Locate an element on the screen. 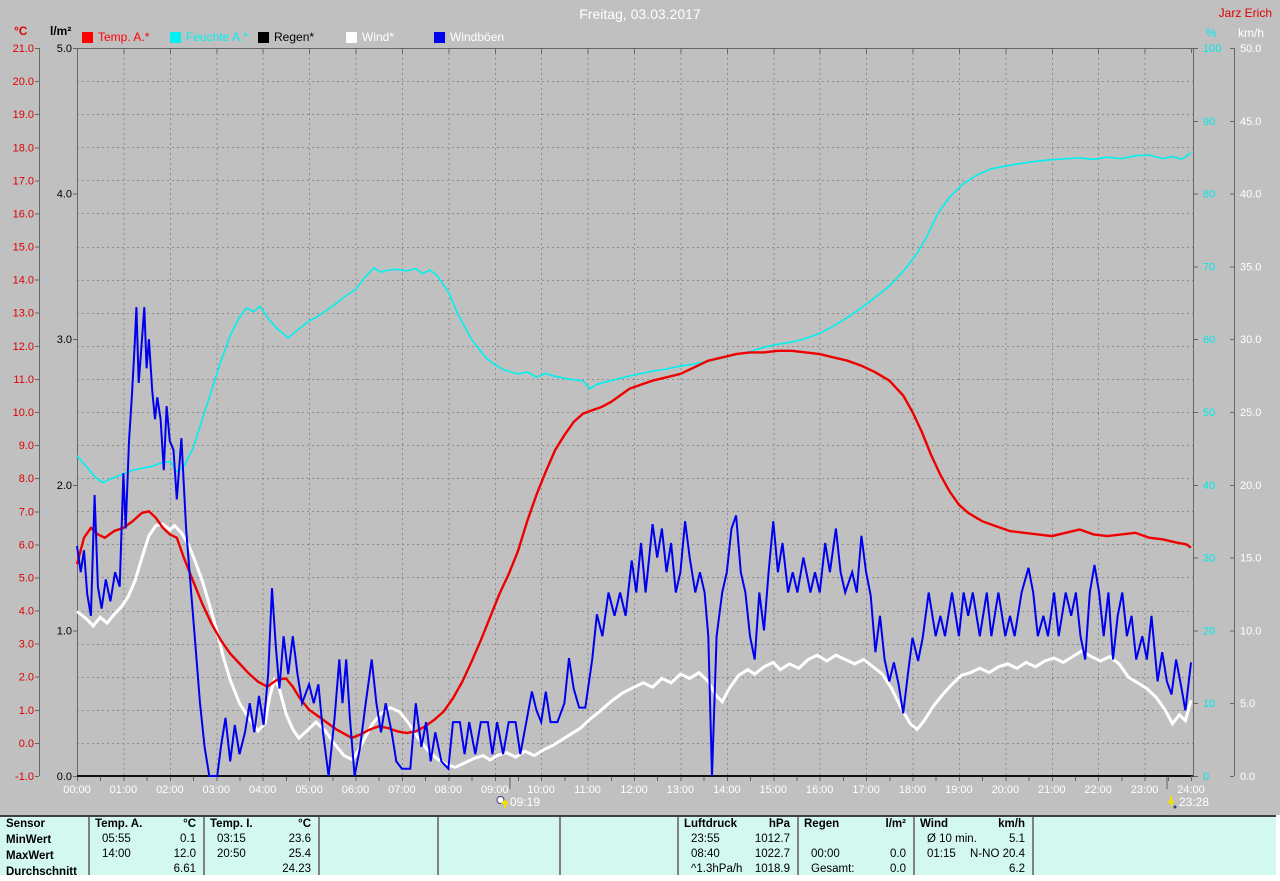 The height and width of the screenshot is (881, 1280). table-cell: 03:15 23.6 is located at coordinates (261, 839).